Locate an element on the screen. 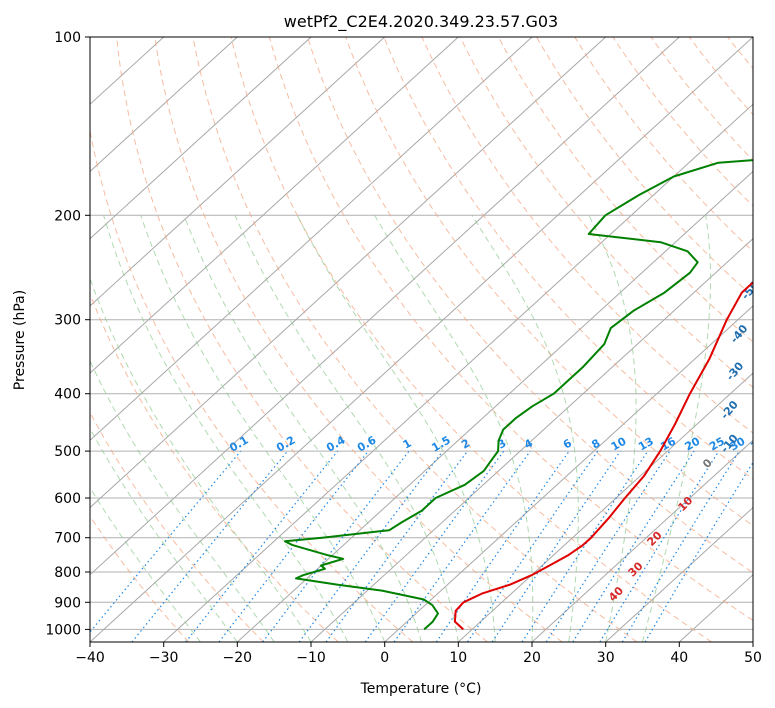 This screenshot has width=775, height=708. y-tick-label: 500 is located at coordinates (67, 452).